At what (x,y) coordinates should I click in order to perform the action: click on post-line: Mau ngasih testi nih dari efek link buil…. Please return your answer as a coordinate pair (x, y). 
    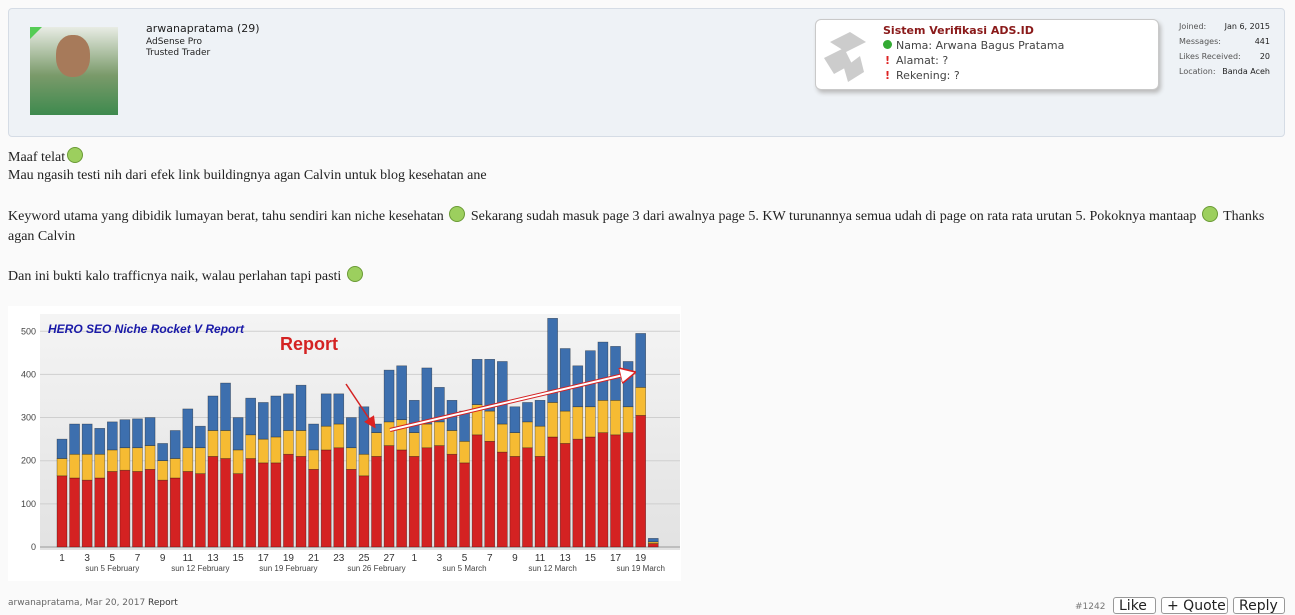
    Looking at the image, I should click on (247, 175).